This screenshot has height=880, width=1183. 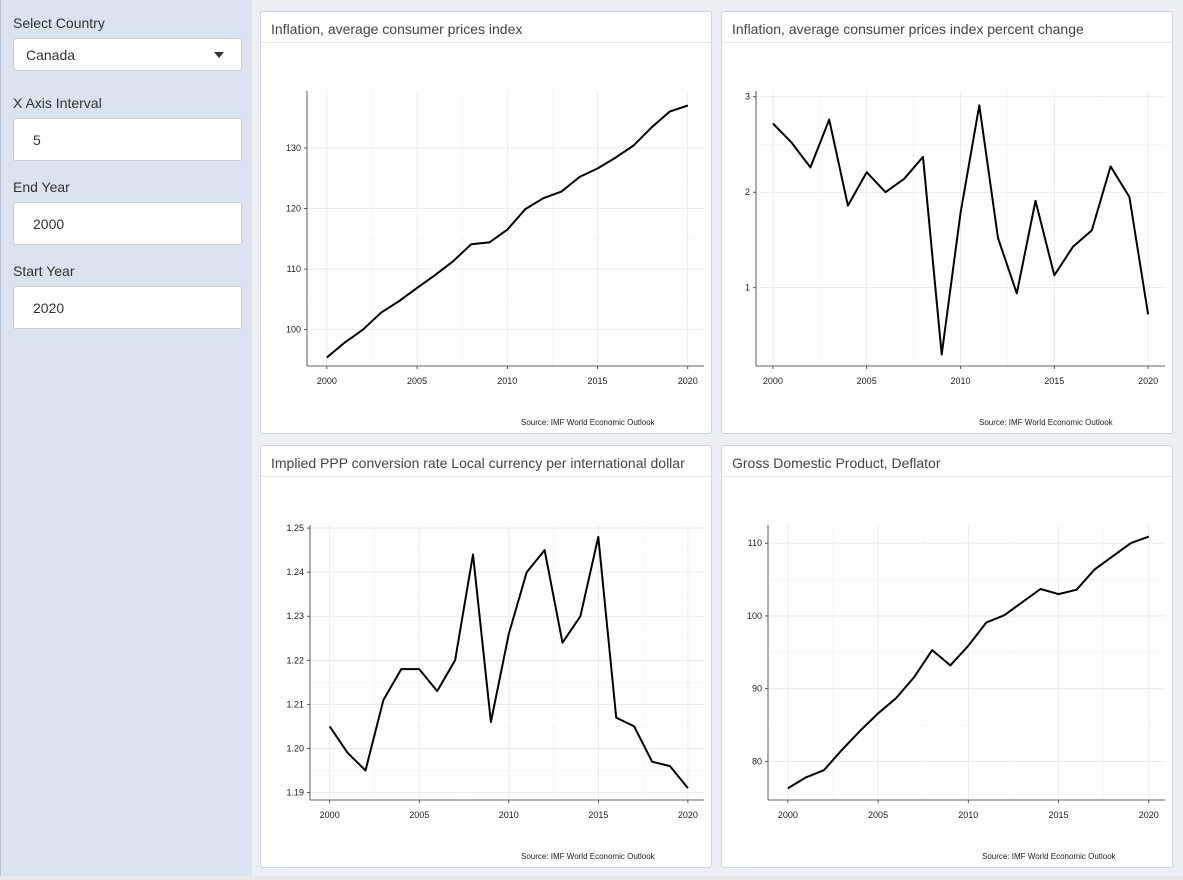 I want to click on y-tick-label: 90, so click(x=757, y=689).